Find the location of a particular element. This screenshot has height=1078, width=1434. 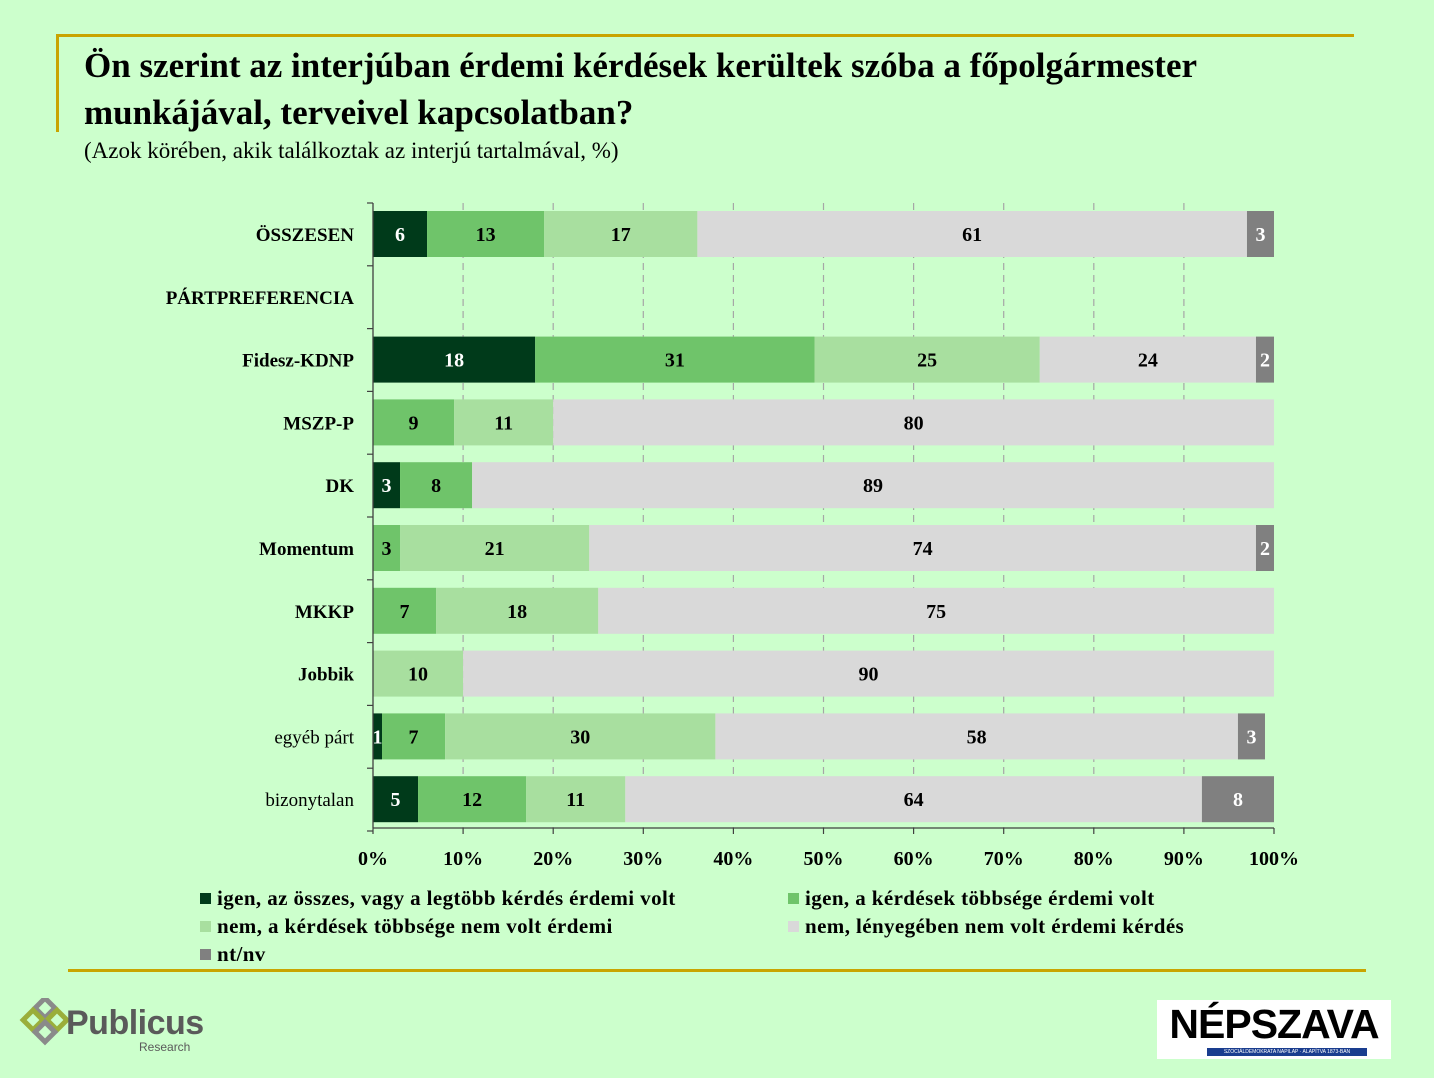

bar-value-label: 17 is located at coordinates (621, 235).